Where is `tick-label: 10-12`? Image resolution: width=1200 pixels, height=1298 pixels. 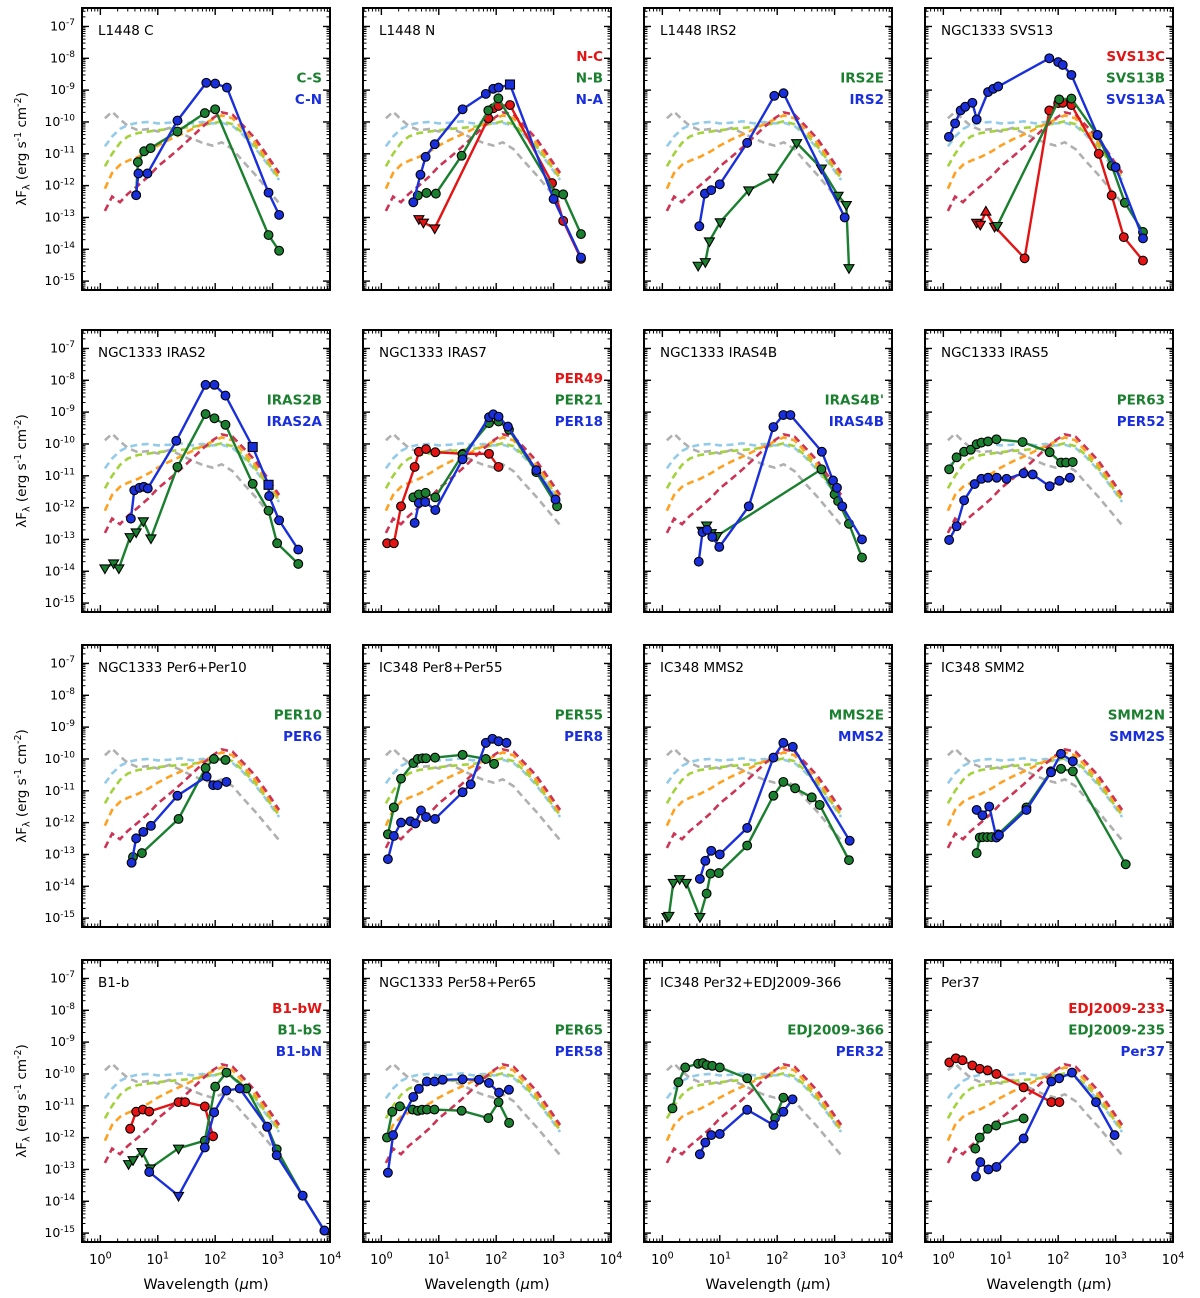 tick-label: 10-12 is located at coordinates (59, 821).